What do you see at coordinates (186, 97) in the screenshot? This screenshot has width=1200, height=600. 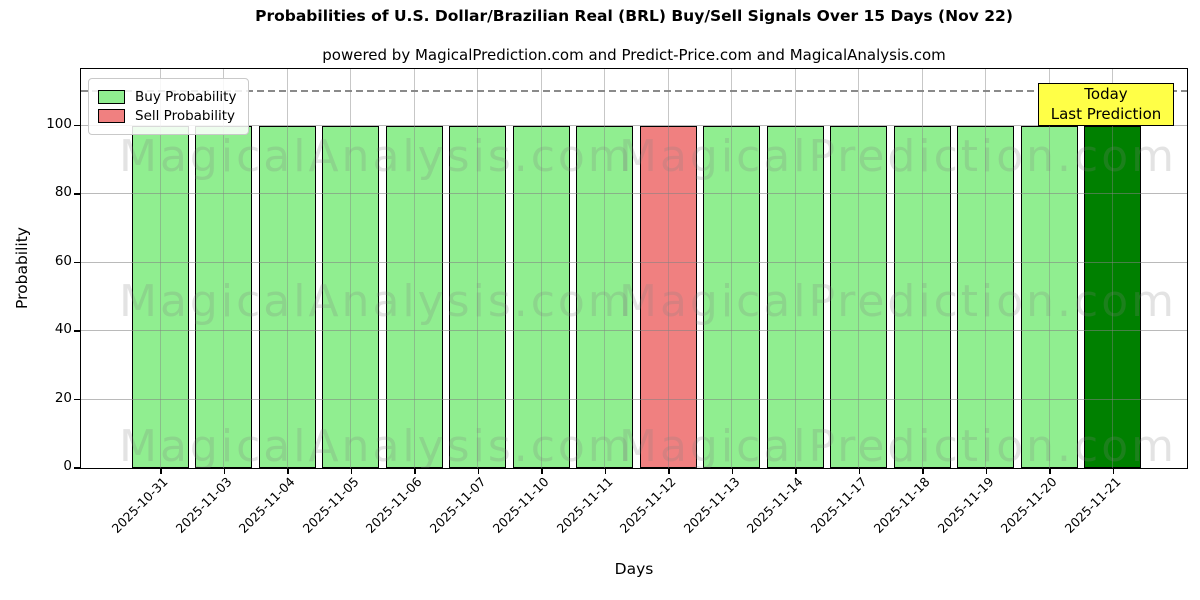 I see `legend-label-buy: Buy Probability` at bounding box center [186, 97].